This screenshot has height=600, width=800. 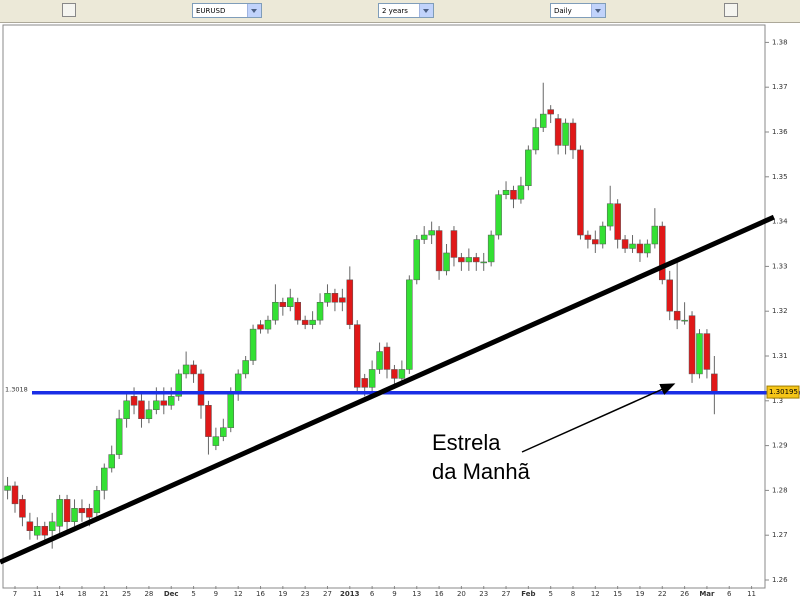 What do you see at coordinates (148, 594) in the screenshot?
I see `x-tick-label: 28` at bounding box center [148, 594].